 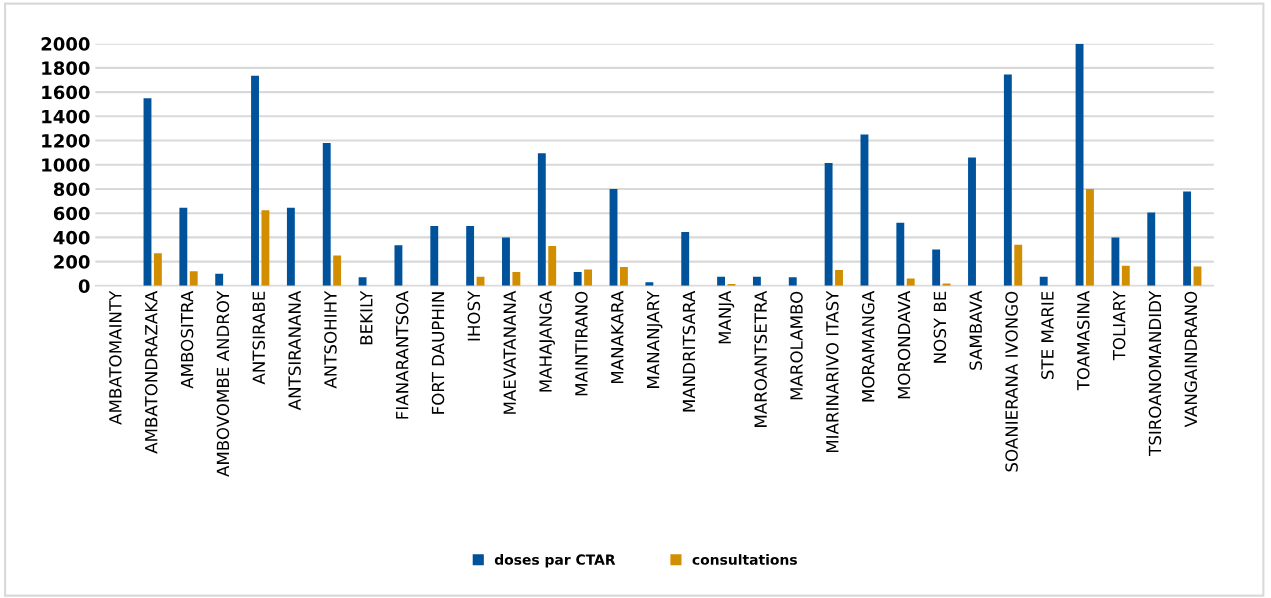 What do you see at coordinates (1047, 335) in the screenshot?
I see `x-tick-label: STE MARIE` at bounding box center [1047, 335].